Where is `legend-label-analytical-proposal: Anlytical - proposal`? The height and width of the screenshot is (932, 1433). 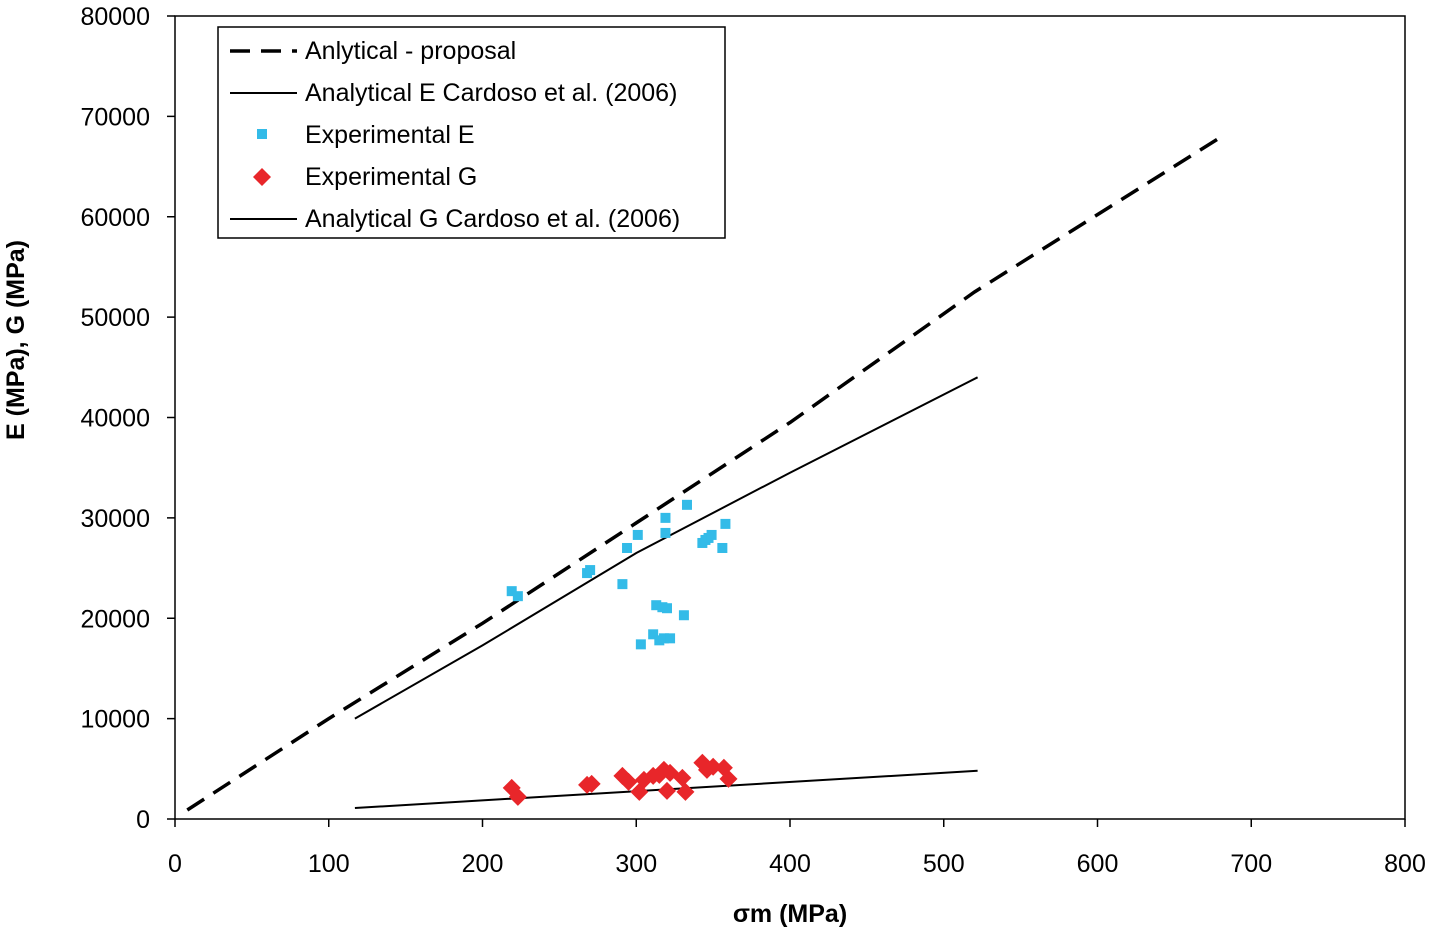 legend-label-analytical-proposal: Anlytical - proposal is located at coordinates (410, 51).